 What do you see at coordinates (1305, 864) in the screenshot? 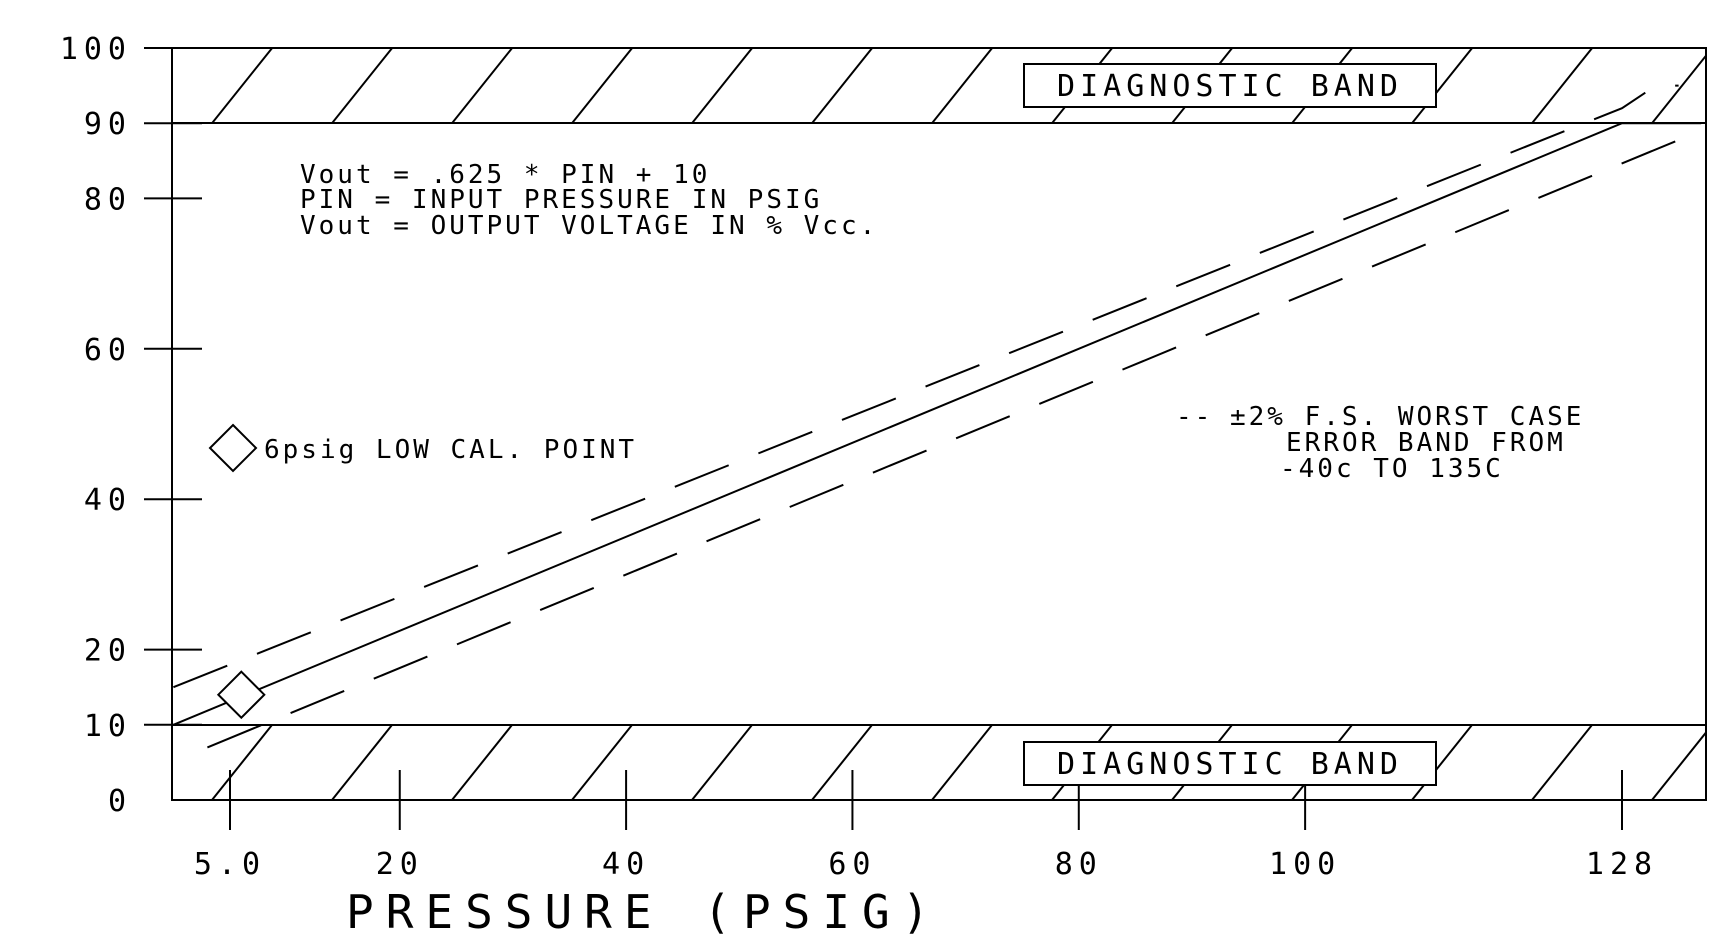
I see `x-tick-label: 100` at bounding box center [1305, 864].